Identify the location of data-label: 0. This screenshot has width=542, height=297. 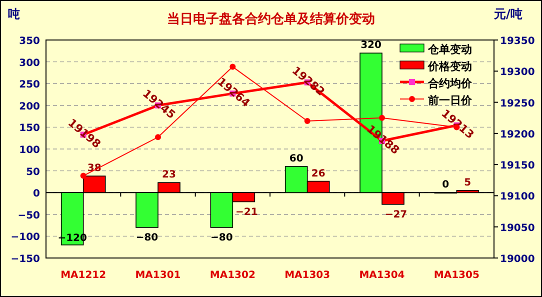
(446, 185).